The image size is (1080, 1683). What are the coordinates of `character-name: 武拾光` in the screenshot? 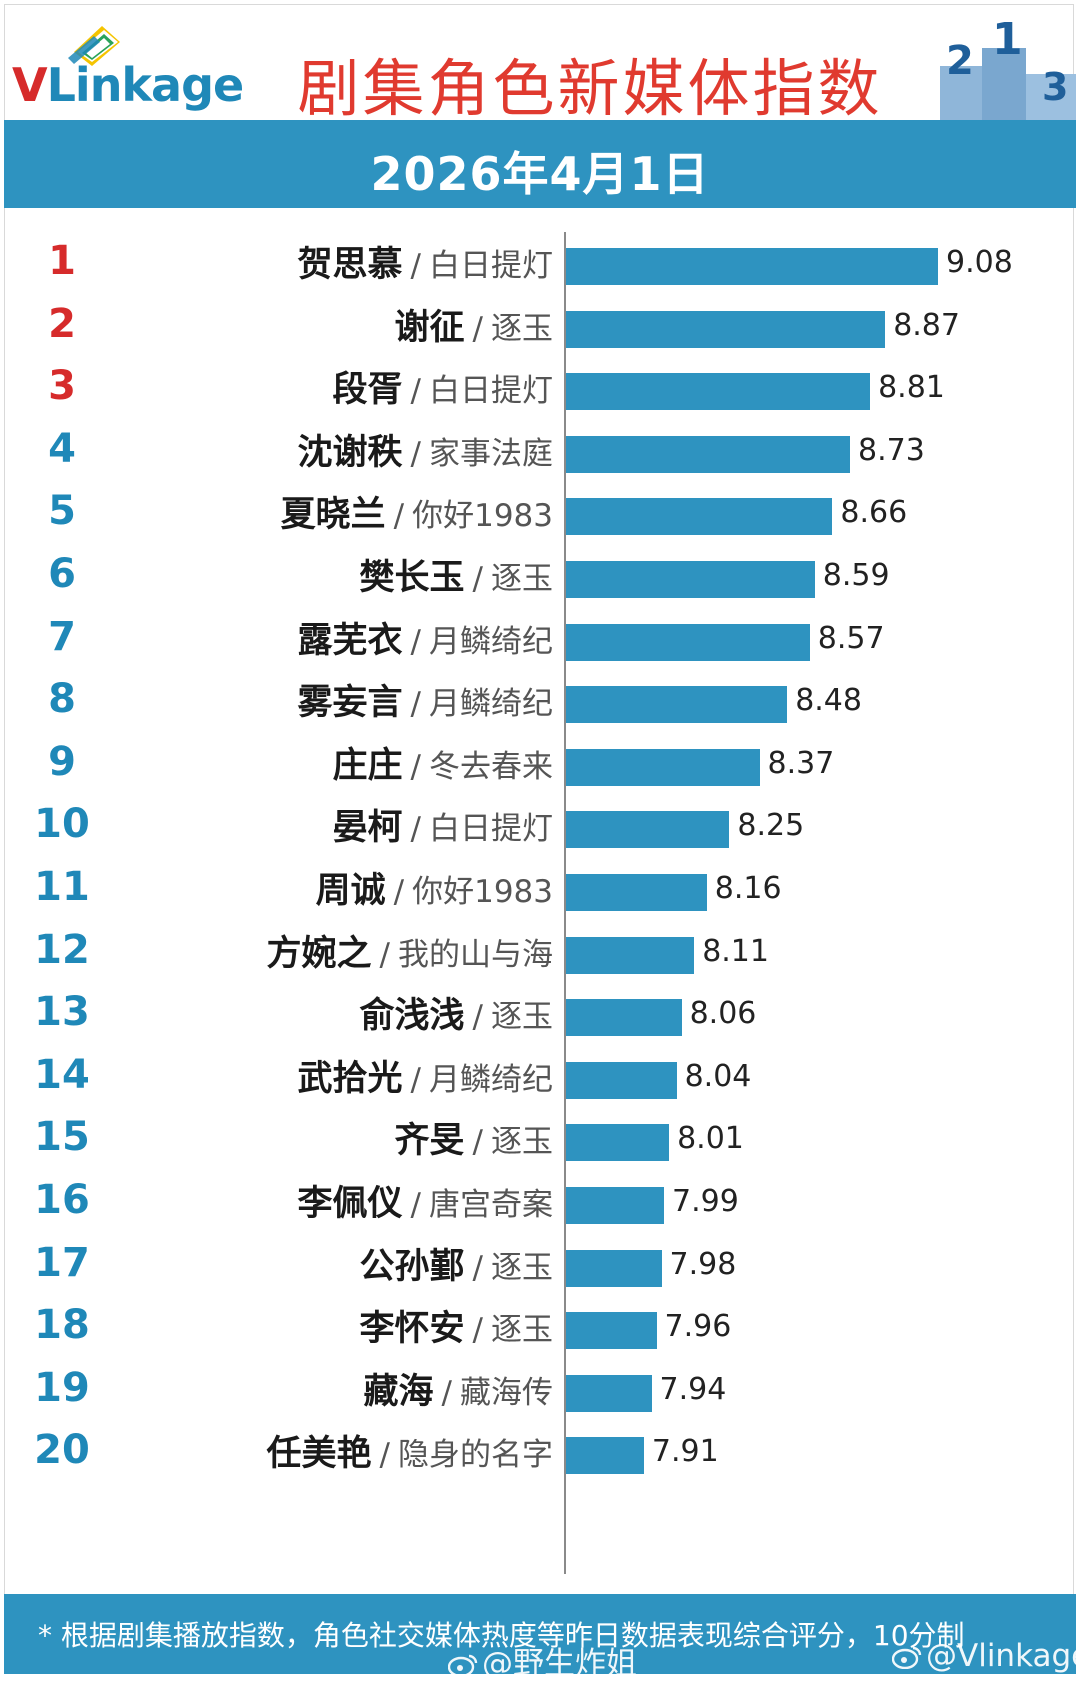 It's located at (350, 1078).